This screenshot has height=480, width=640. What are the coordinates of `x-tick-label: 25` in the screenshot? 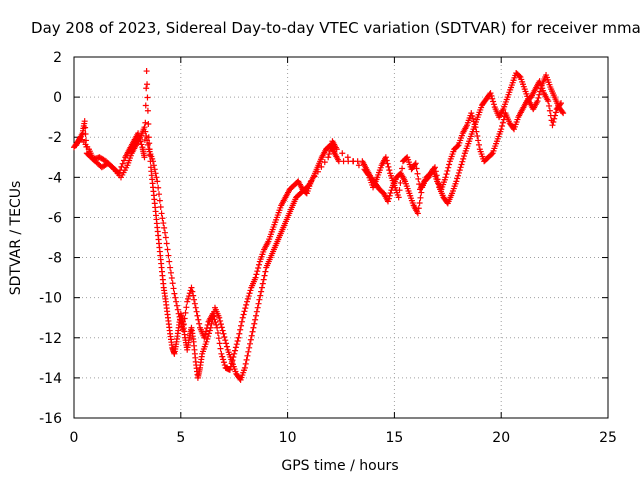 It's located at (608, 438).